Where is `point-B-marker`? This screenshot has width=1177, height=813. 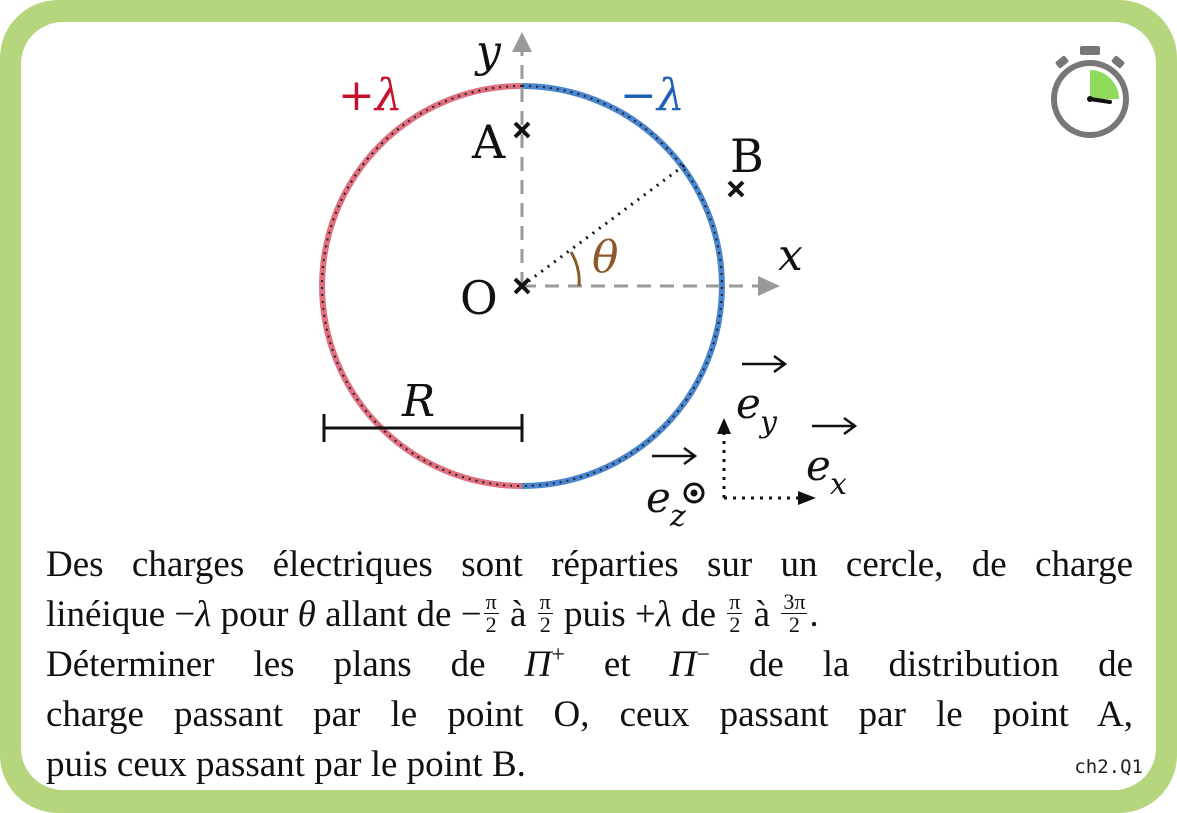
point-B-marker is located at coordinates (736, 189).